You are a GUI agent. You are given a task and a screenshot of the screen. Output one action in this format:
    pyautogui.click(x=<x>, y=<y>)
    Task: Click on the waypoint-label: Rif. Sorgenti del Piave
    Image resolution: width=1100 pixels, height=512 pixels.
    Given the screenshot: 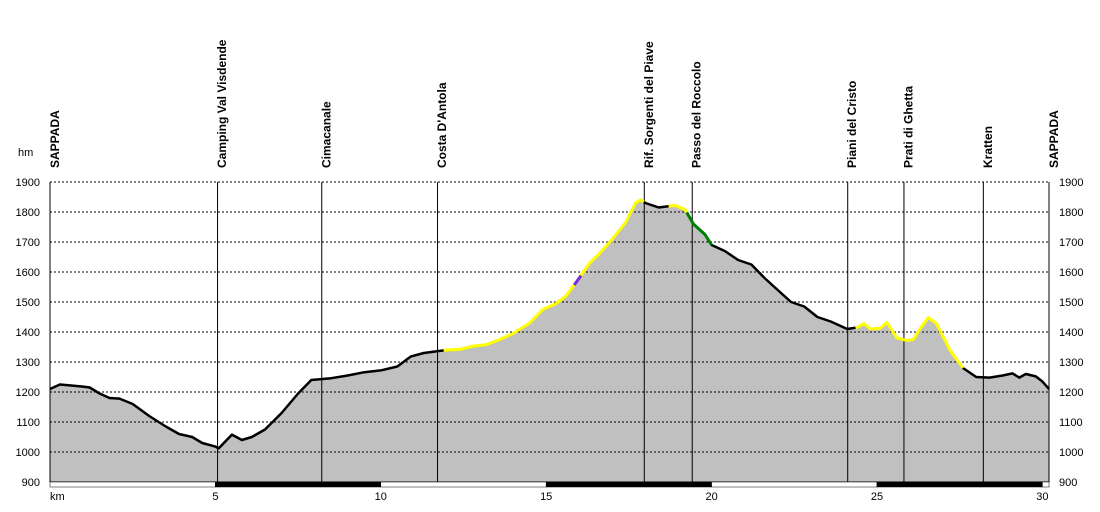 What is the action you would take?
    pyautogui.click(x=649, y=104)
    